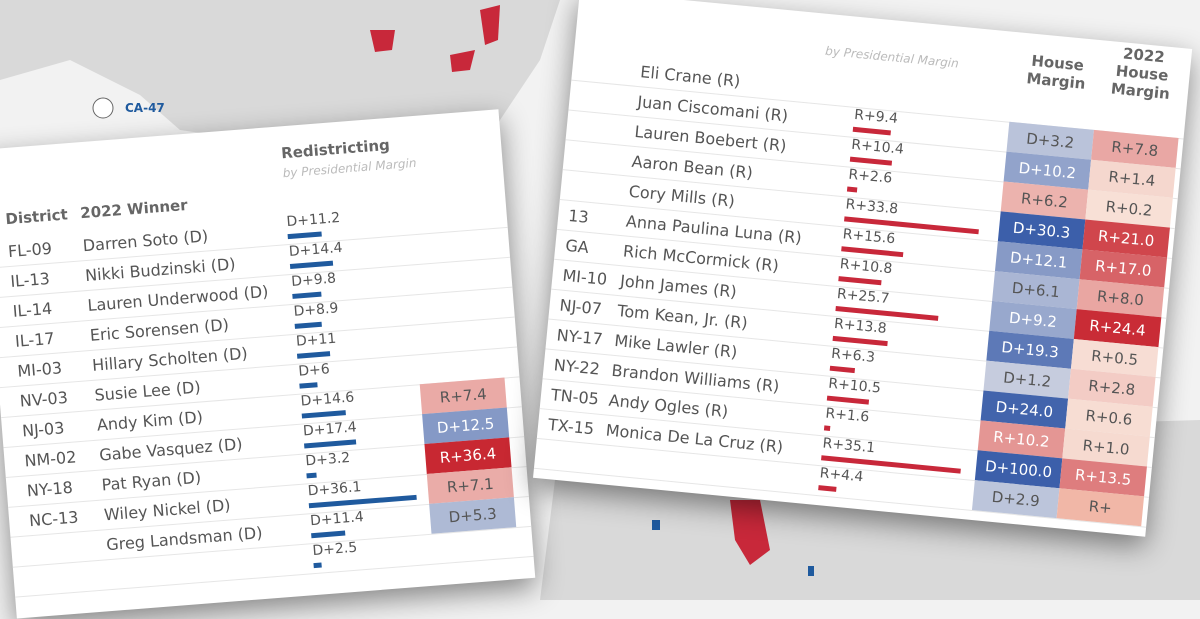 This screenshot has width=1200, height=619. What do you see at coordinates (313, 220) in the screenshot?
I see `pres-margin-label: D+11.2` at bounding box center [313, 220].